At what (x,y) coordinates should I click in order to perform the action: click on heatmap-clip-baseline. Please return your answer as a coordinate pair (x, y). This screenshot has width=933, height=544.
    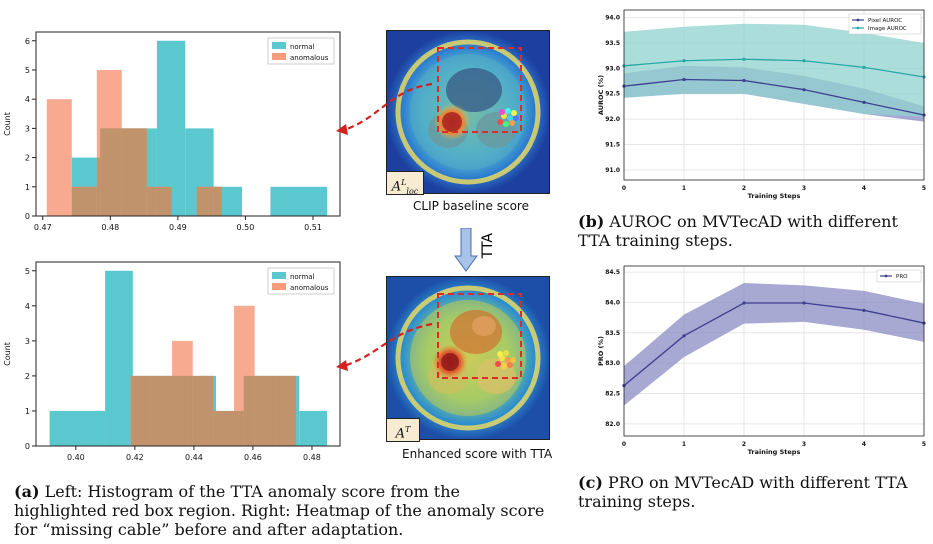
    Looking at the image, I should click on (468, 112).